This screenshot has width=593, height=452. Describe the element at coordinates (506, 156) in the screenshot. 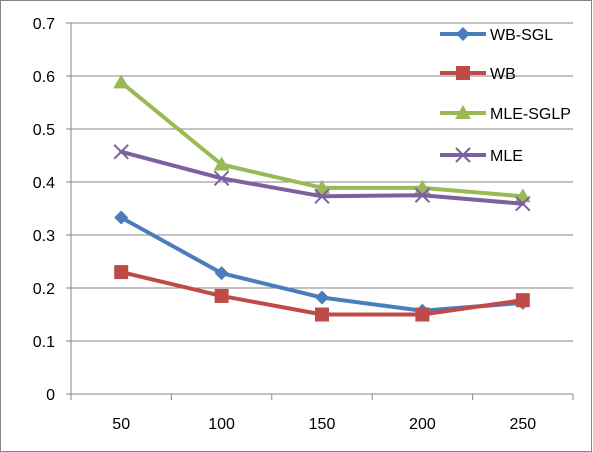

I see `legend-label: MLE` at that location.